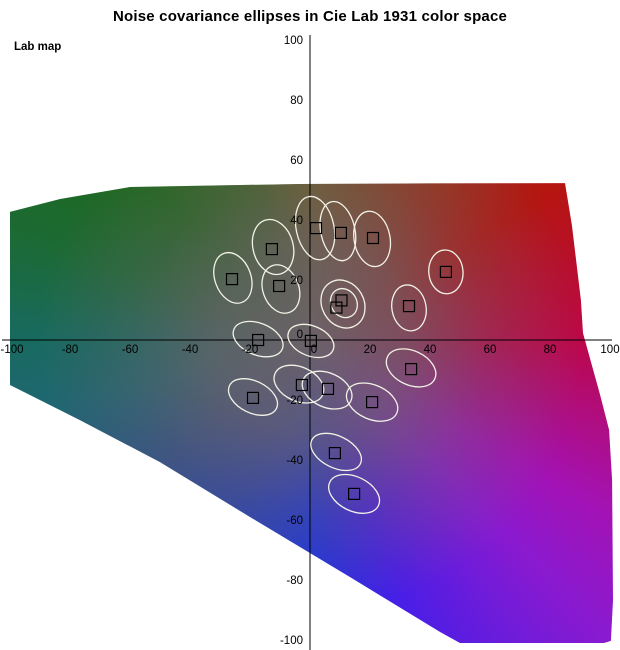 The height and width of the screenshot is (650, 620). I want to click on y-tick-label: 100, so click(293, 41).